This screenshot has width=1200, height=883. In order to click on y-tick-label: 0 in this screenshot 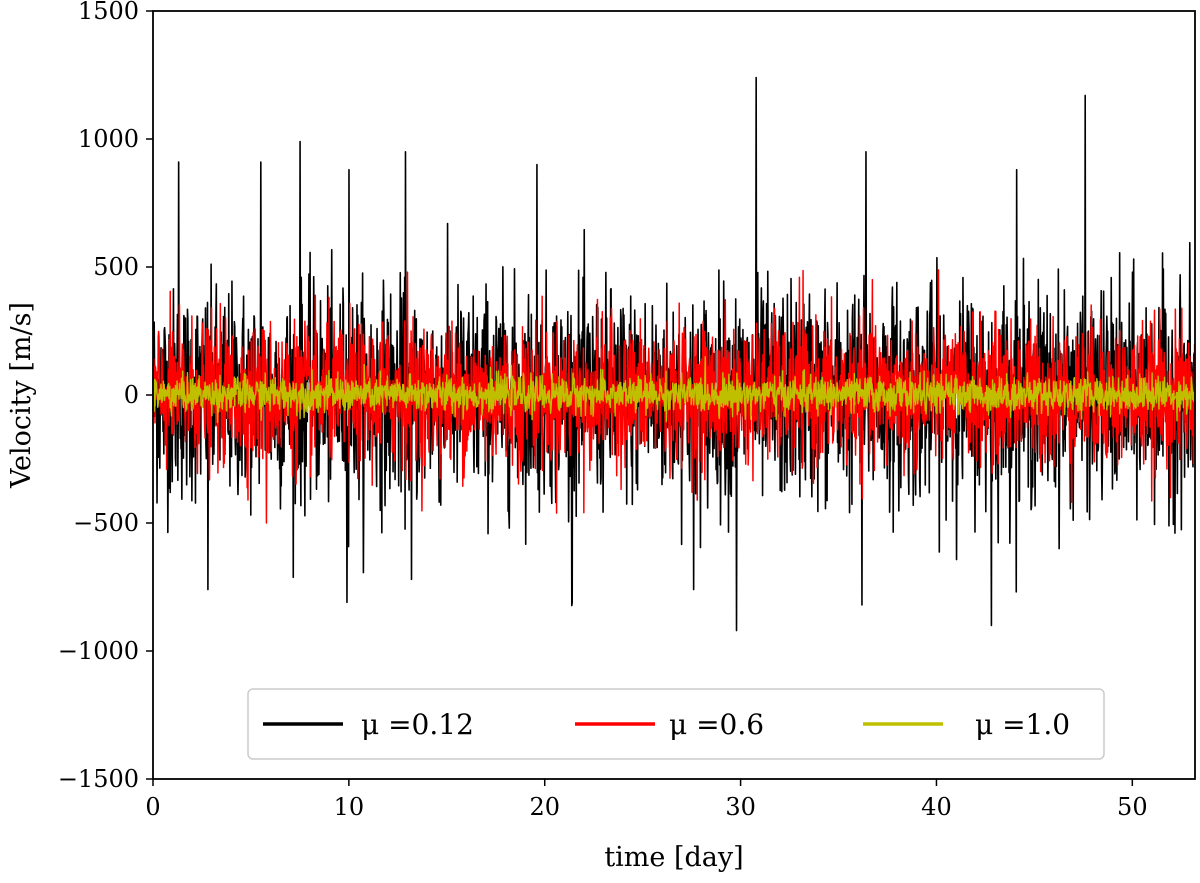, I will do `click(131, 395)`.